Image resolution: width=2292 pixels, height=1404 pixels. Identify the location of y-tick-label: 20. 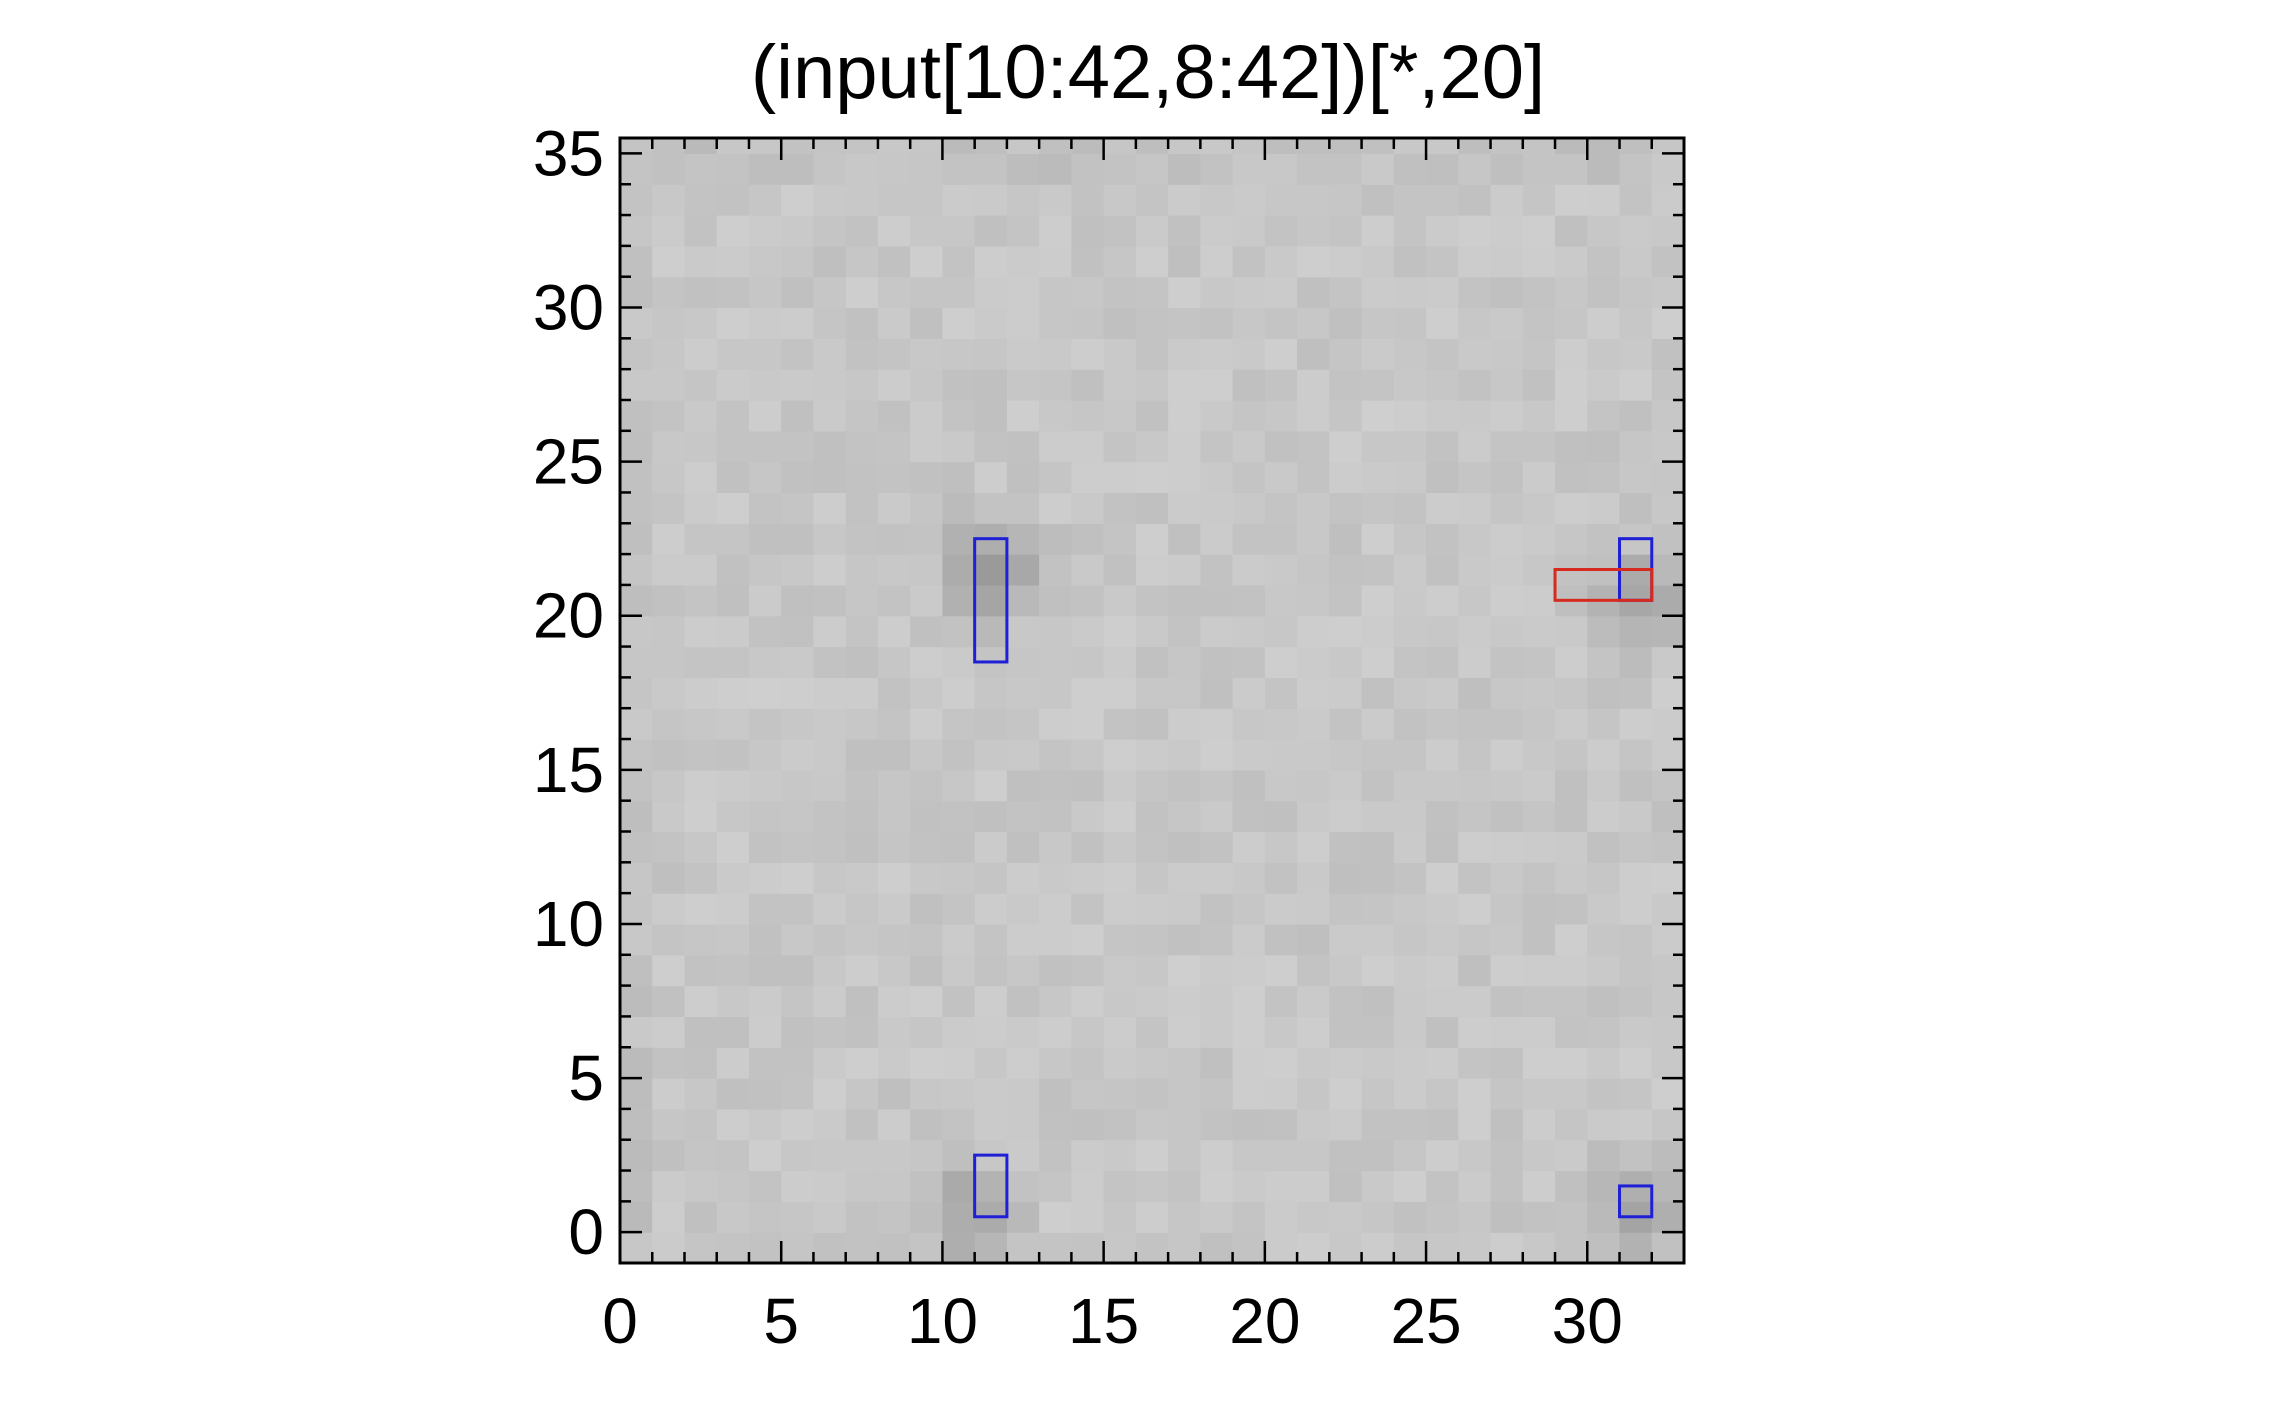
(568, 616).